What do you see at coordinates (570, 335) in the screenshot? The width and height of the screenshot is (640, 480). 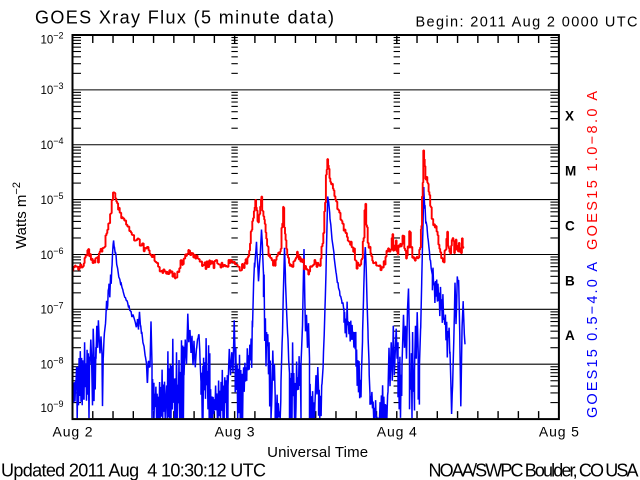 I see `svg-text: A` at bounding box center [570, 335].